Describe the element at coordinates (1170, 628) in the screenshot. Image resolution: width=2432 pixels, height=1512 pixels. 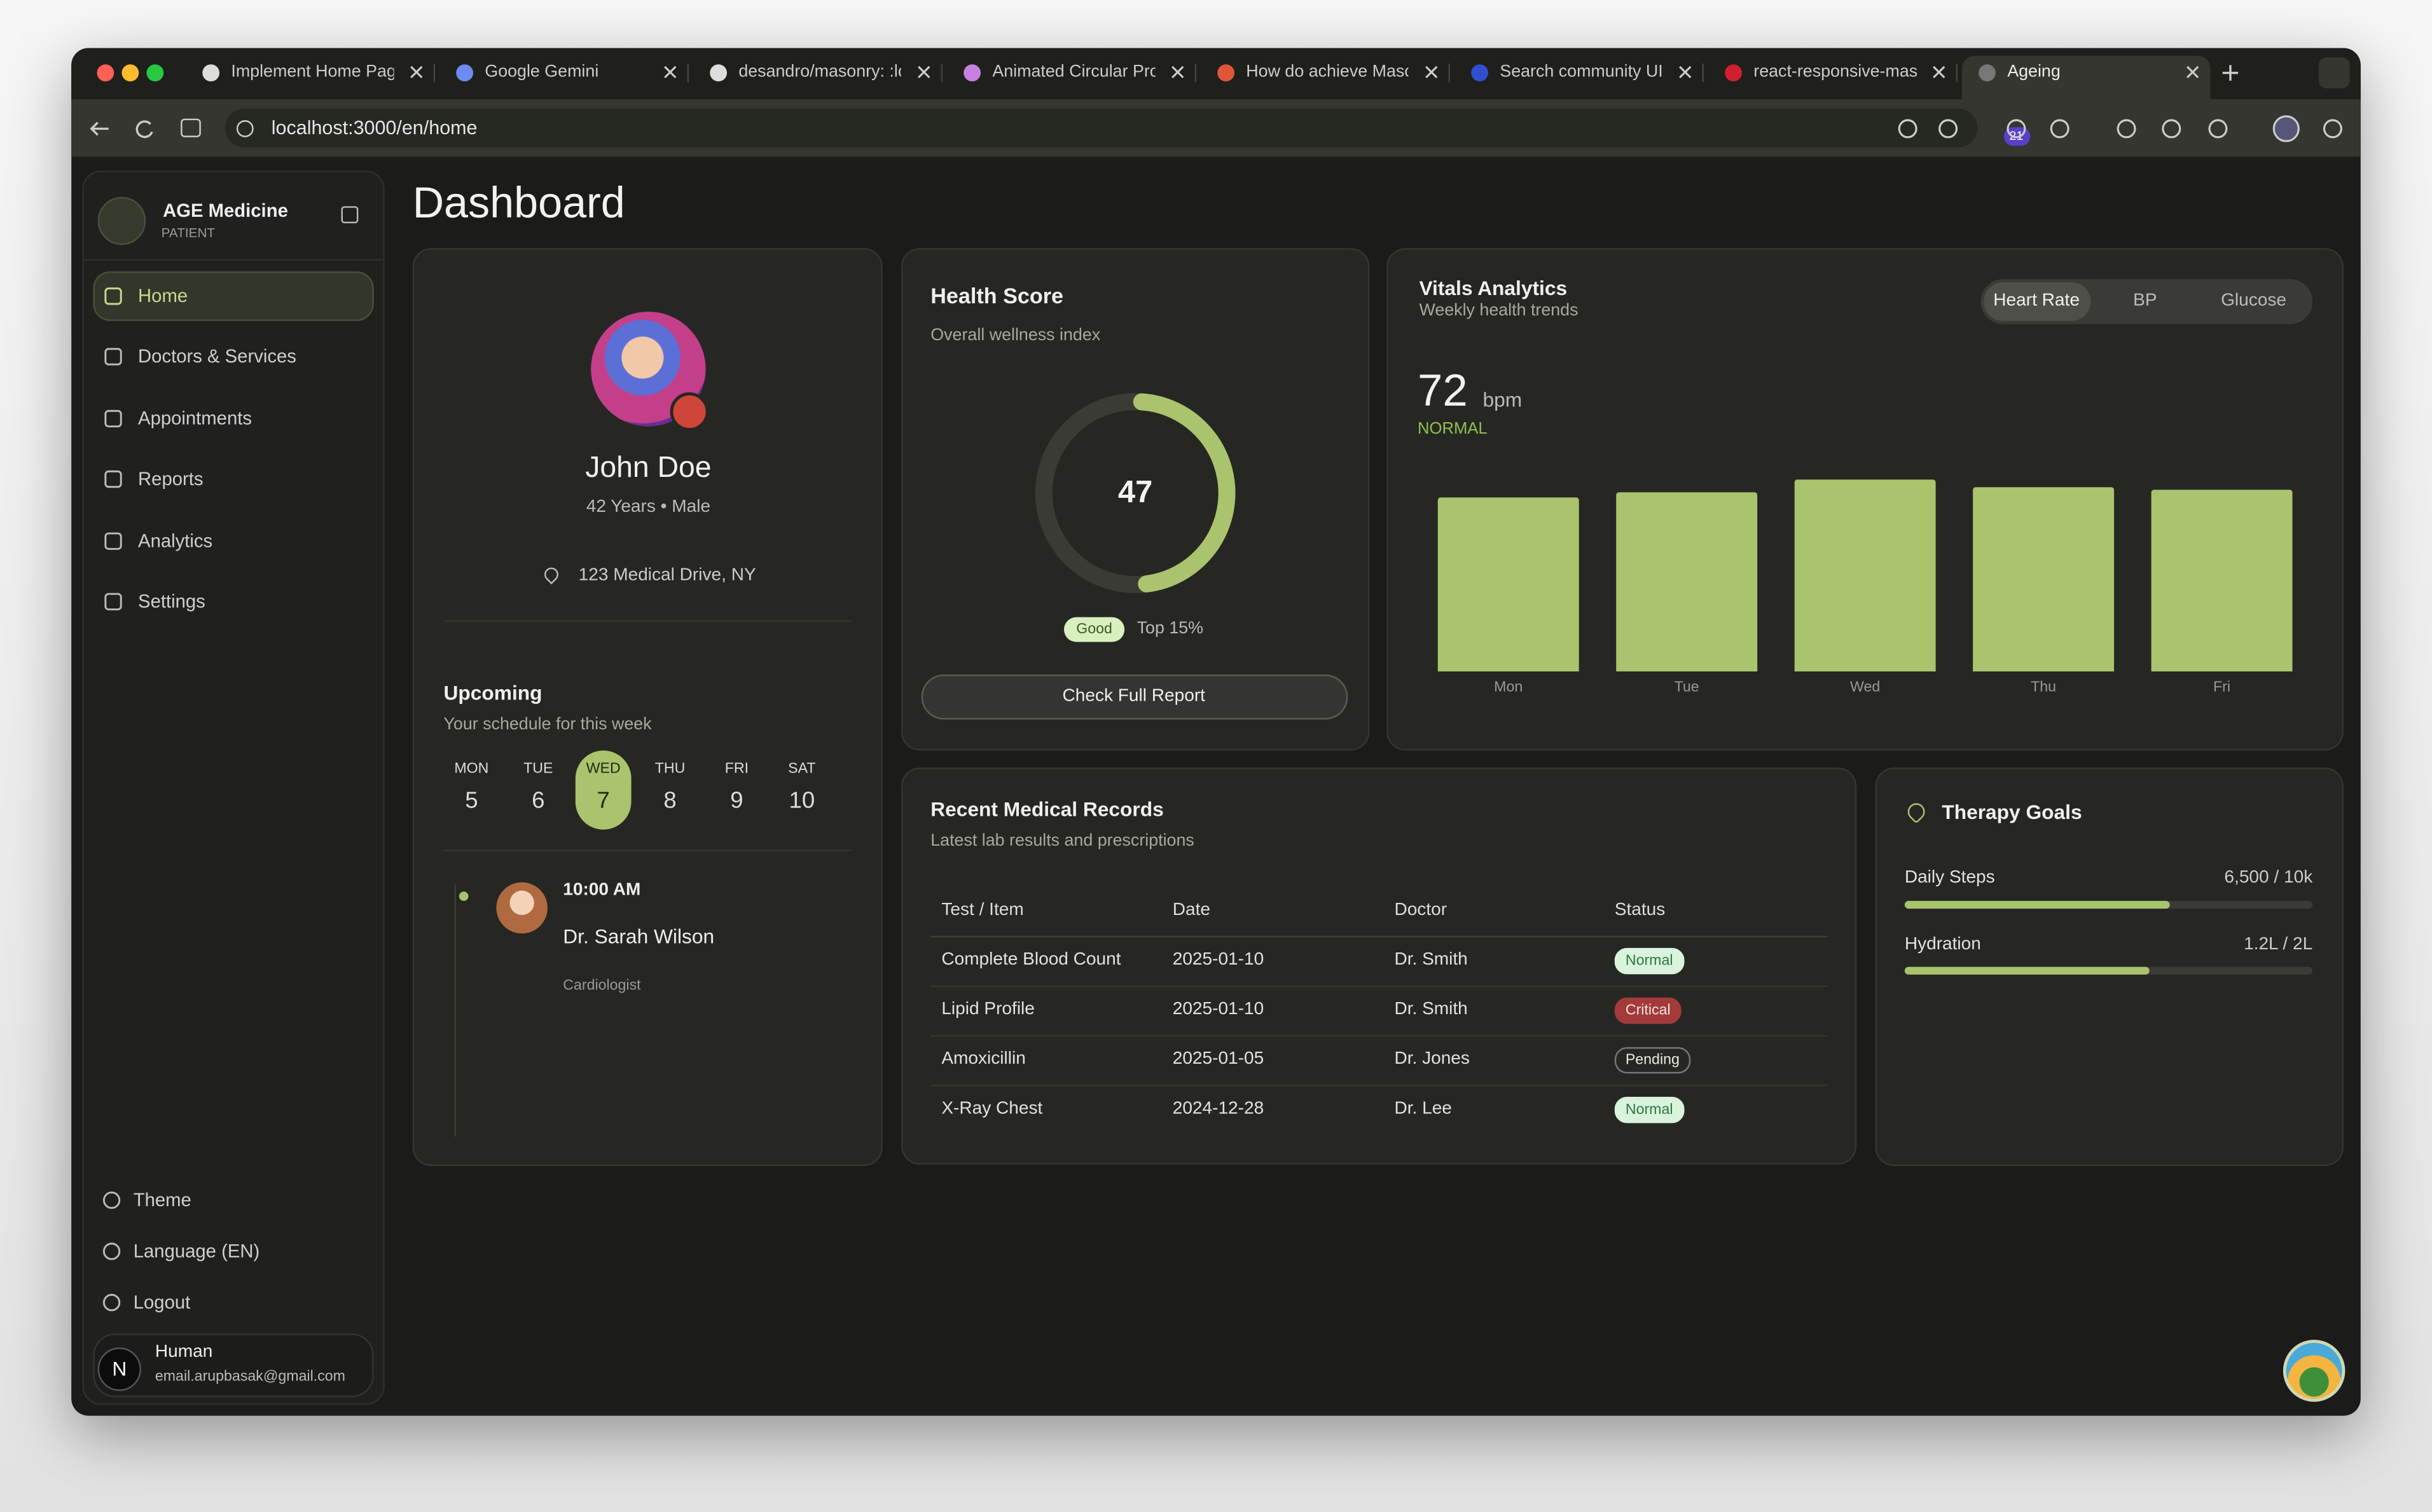
I see `health-rank: Top 15%` at that location.